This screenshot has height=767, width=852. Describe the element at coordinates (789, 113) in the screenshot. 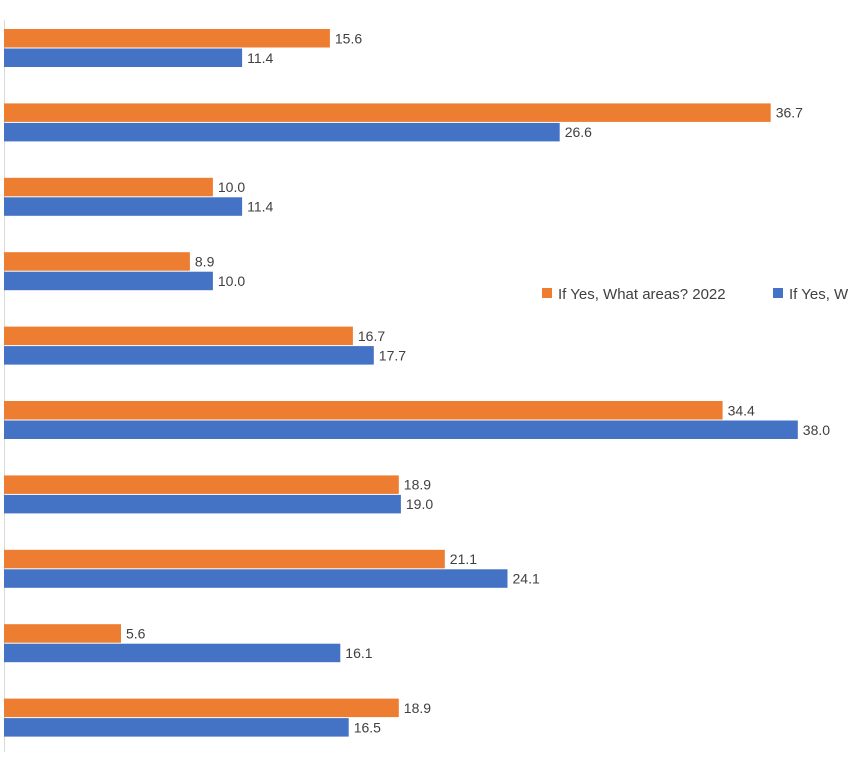

I see `data-label-series-1-2: 36.7` at that location.